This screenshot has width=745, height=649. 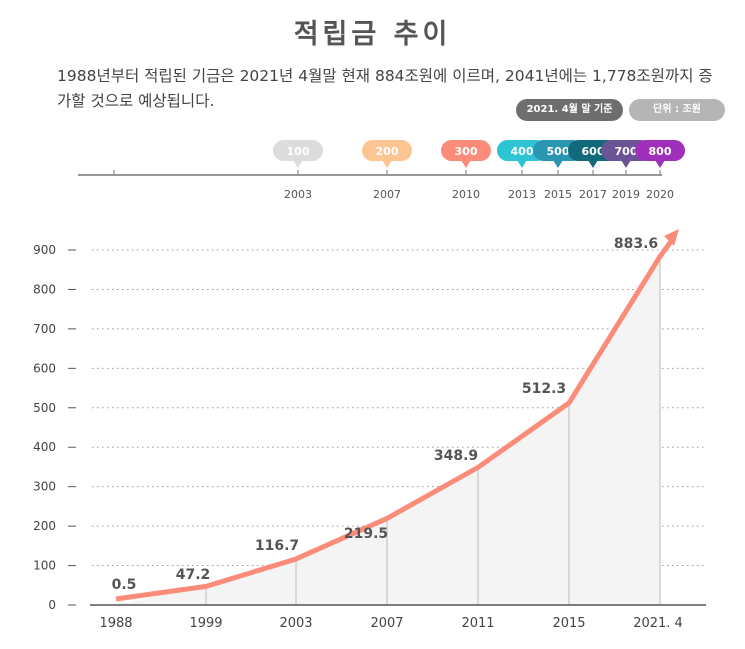 What do you see at coordinates (44, 289) in the screenshot?
I see `y-tick-label: 800` at bounding box center [44, 289].